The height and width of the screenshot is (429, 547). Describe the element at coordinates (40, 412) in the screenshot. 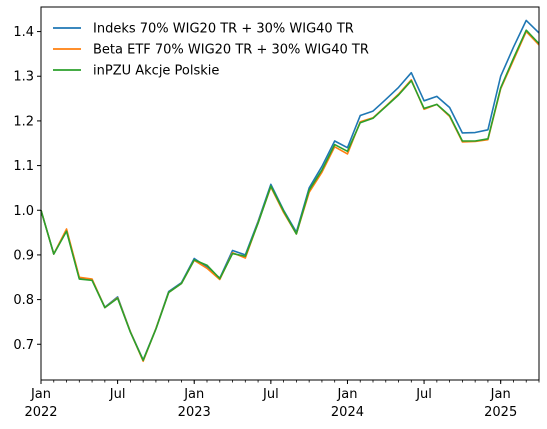

I see `x-tick-year-label: 2022` at that location.